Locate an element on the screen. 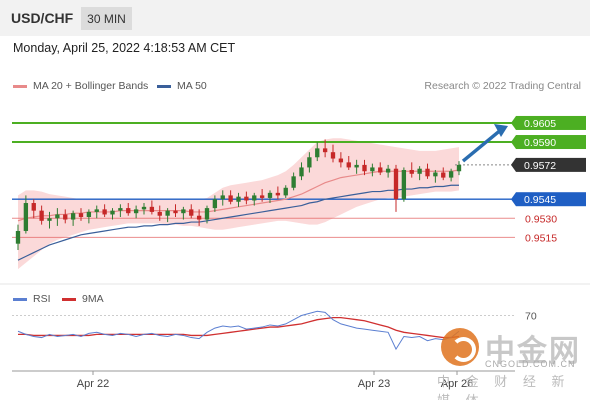 The height and width of the screenshot is (400, 590). timeframe-button: 30 MIN is located at coordinates (106, 18).